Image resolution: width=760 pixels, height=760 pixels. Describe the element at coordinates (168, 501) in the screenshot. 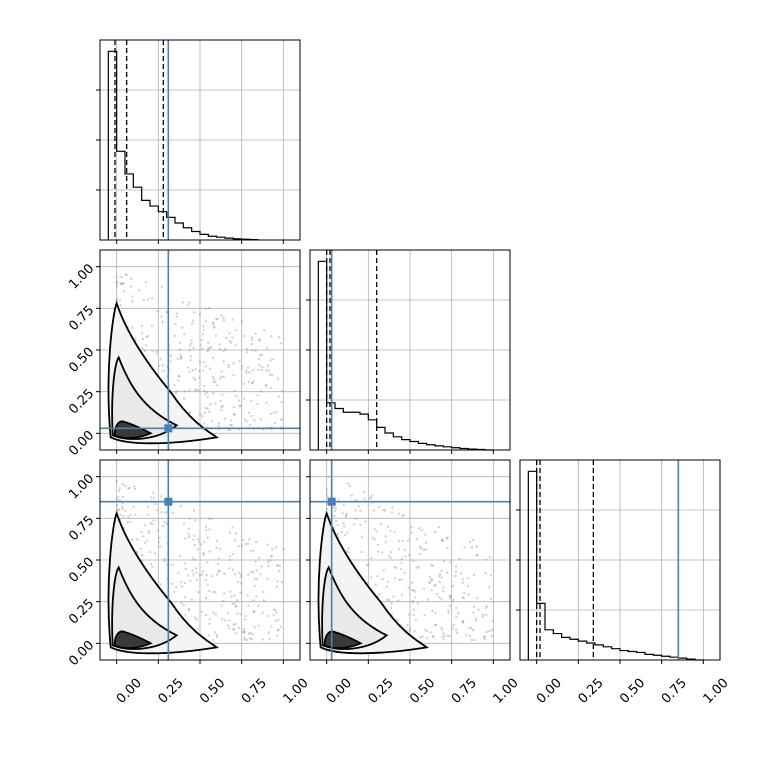

I see `truth-marker` at that location.